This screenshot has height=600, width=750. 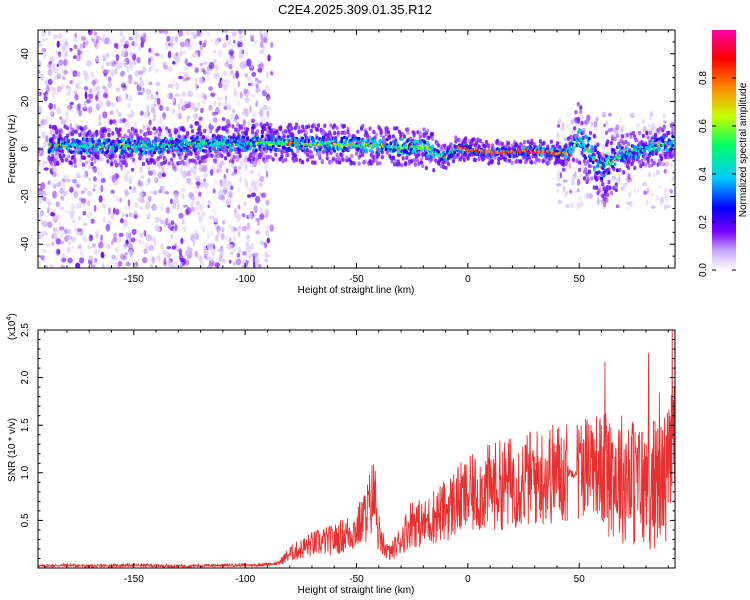 I want to click on x-tick-label: -100, so click(x=245, y=579).